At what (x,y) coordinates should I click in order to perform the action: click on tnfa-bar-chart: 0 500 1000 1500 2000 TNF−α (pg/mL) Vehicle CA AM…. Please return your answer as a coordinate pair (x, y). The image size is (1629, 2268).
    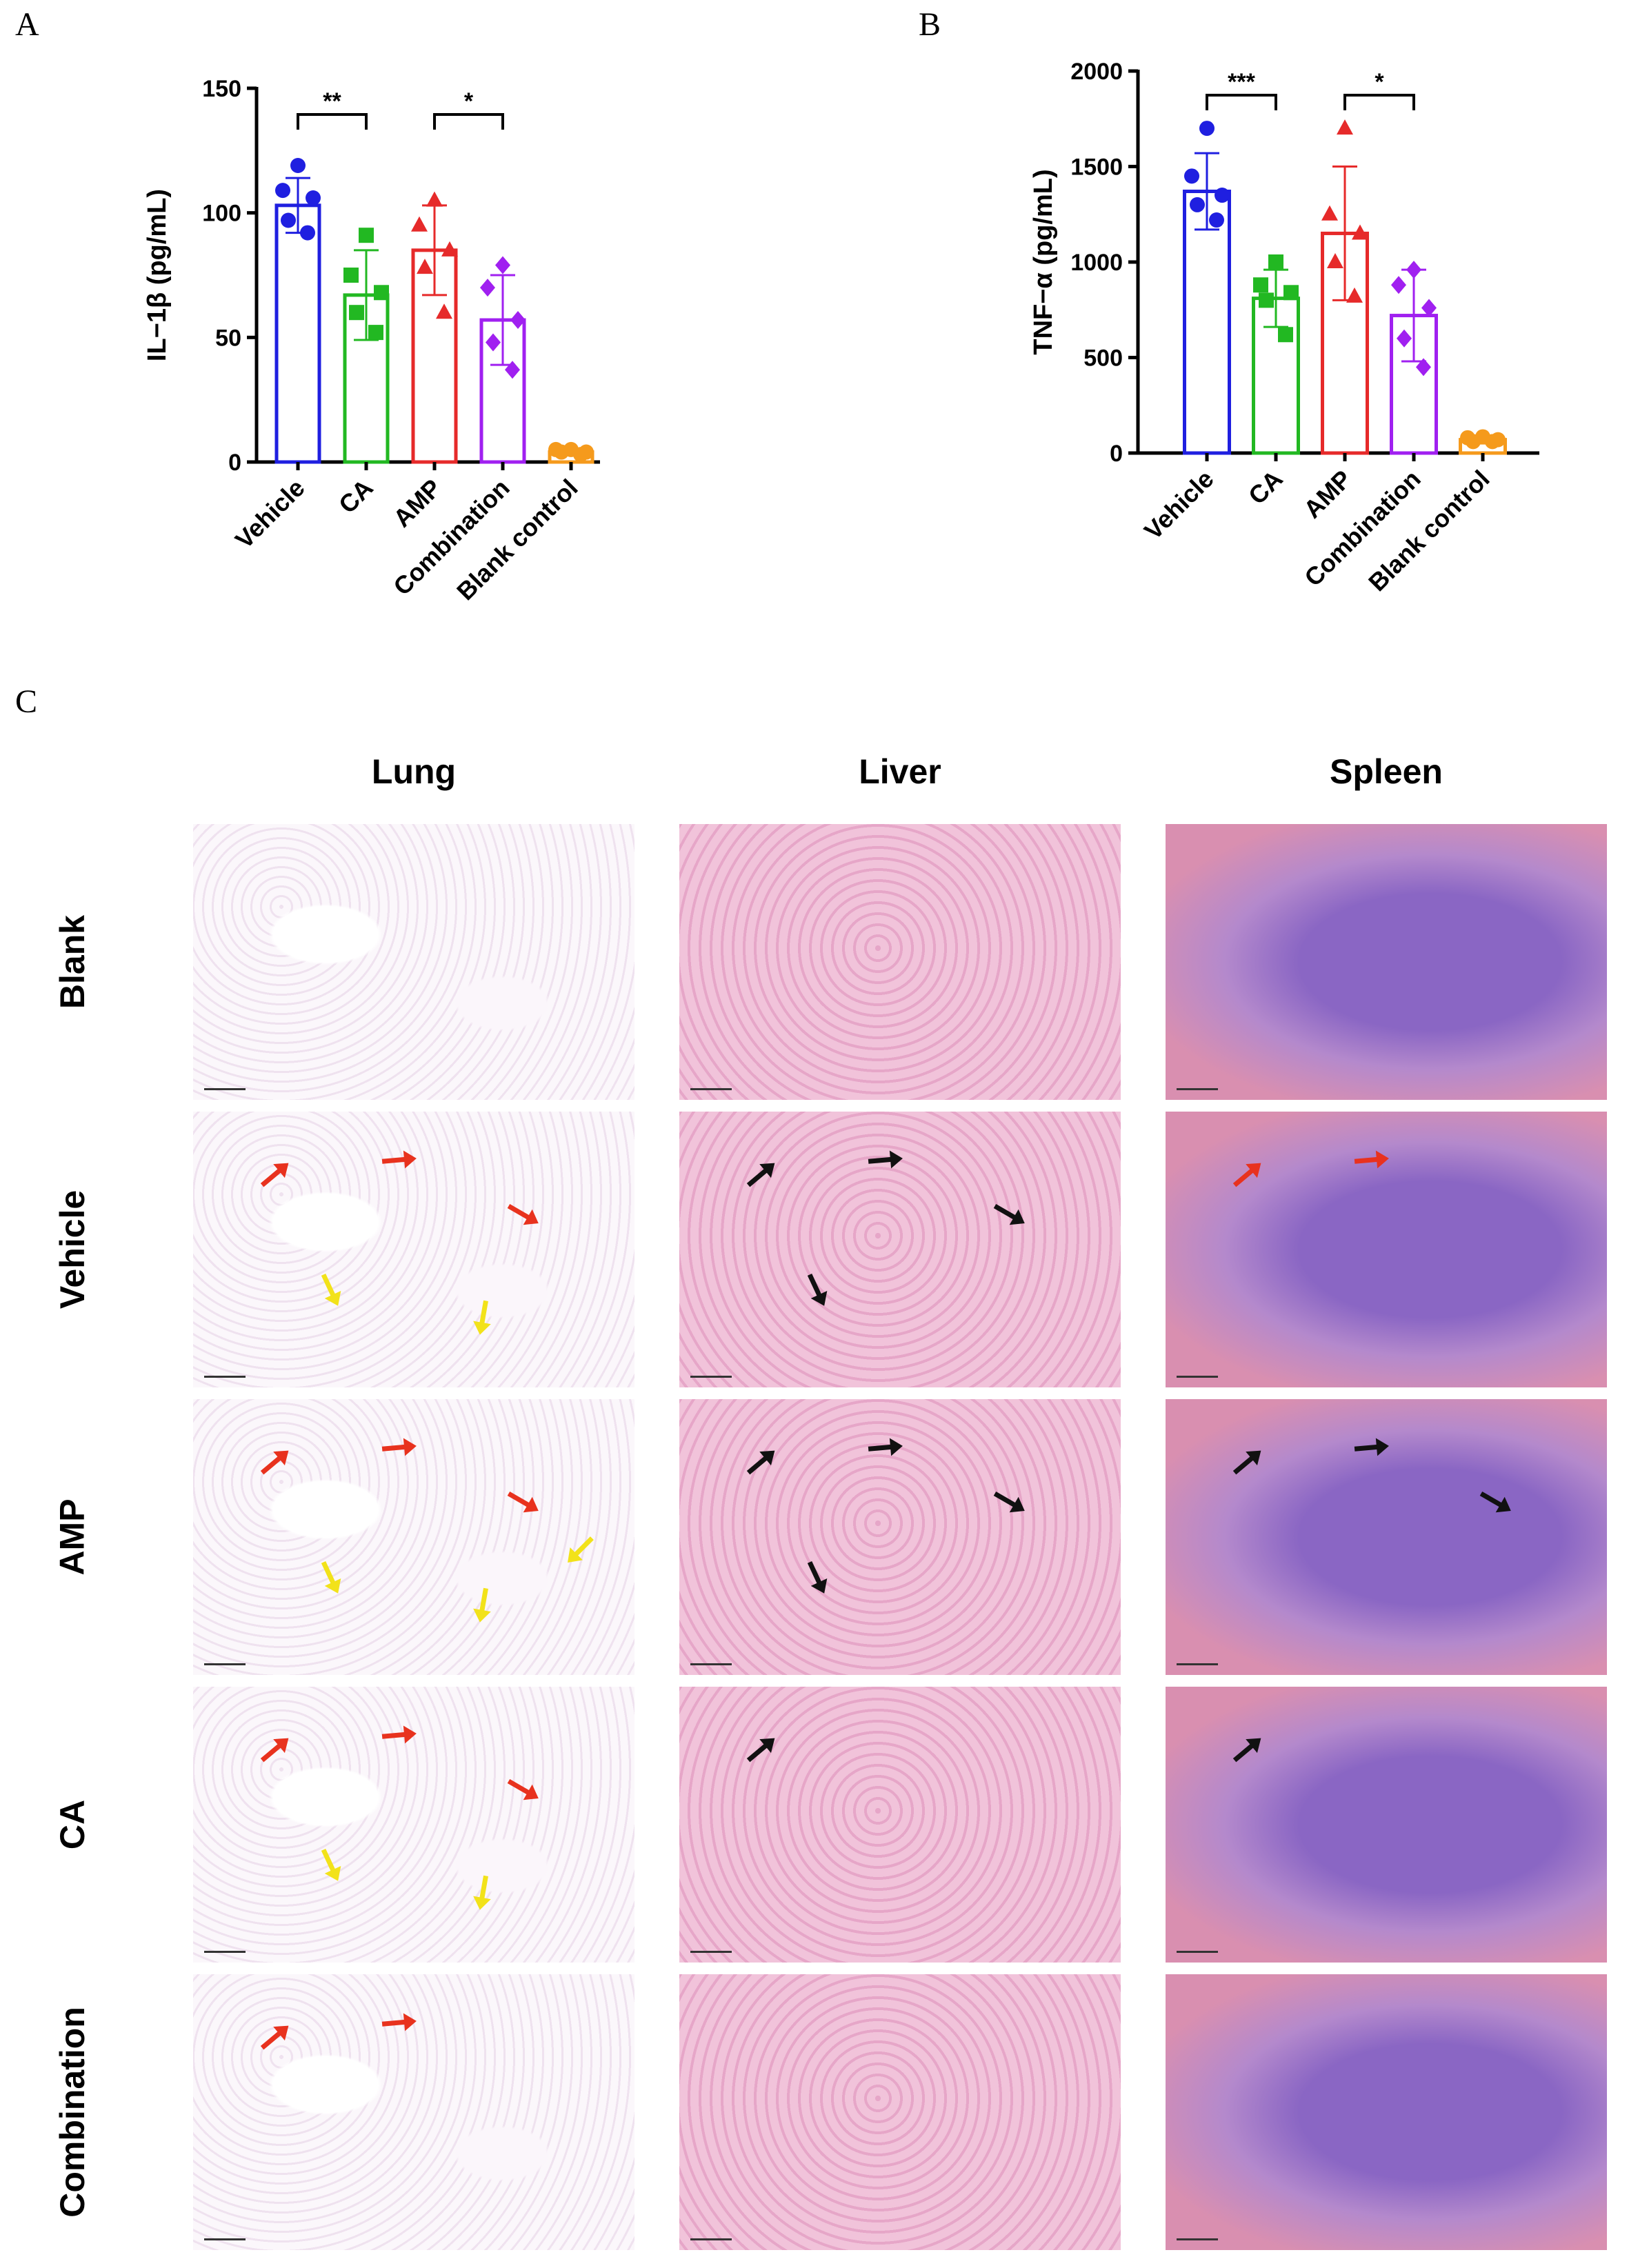
    Looking at the image, I should click on (1284, 328).